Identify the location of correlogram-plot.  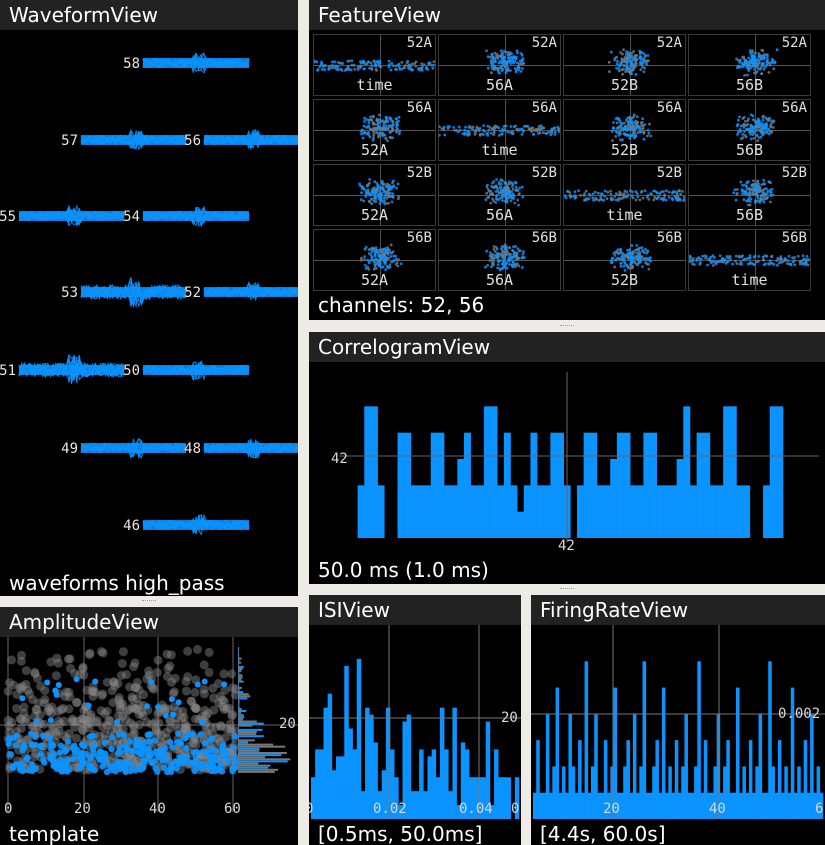
(567, 460).